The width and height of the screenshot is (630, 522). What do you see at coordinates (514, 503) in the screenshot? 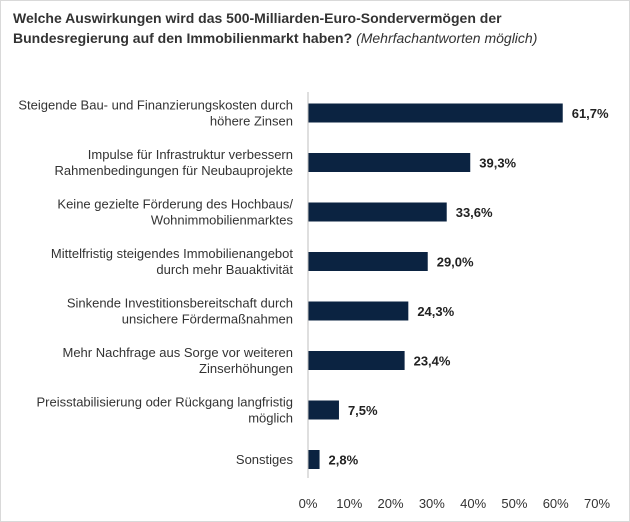
I see `x-tick-label: 50%` at bounding box center [514, 503].